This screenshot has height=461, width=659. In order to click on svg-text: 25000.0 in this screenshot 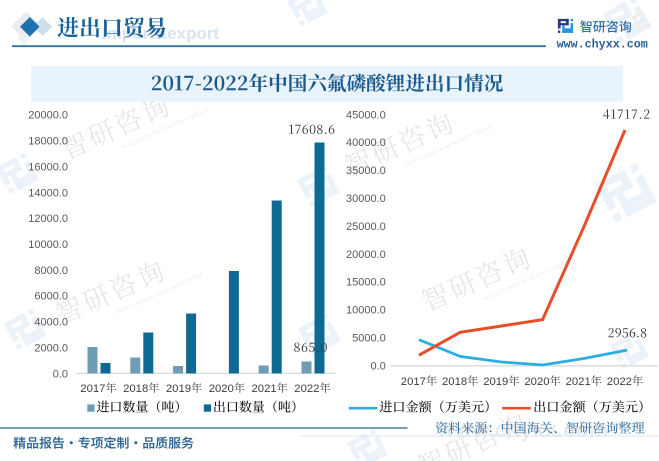, I will do `click(366, 227)`.